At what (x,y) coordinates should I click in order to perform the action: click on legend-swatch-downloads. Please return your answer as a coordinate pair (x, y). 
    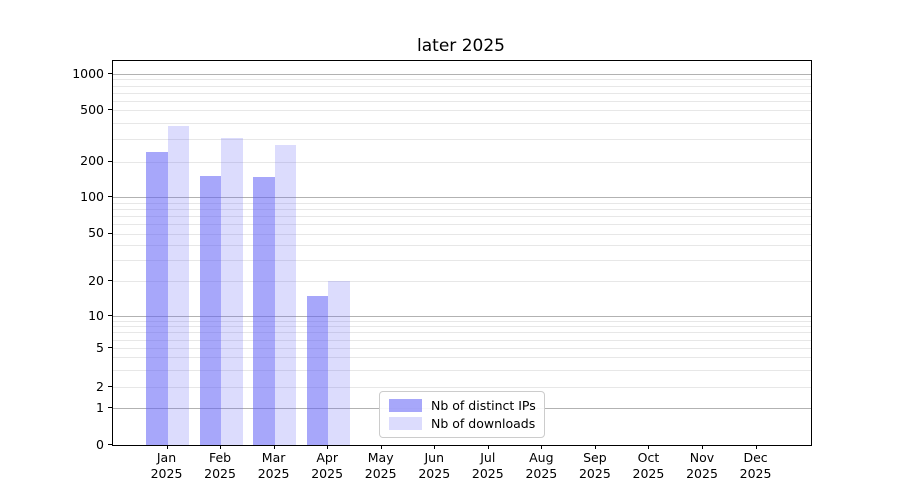
    Looking at the image, I should click on (405, 424).